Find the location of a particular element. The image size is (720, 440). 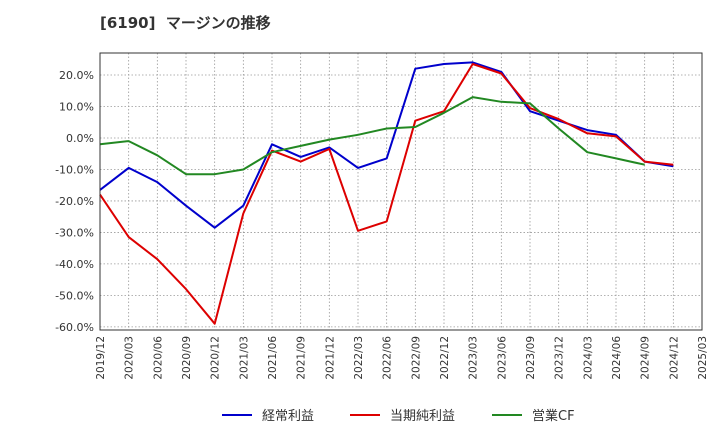

x-tick-label: 2023/12 is located at coordinates (560, 358).